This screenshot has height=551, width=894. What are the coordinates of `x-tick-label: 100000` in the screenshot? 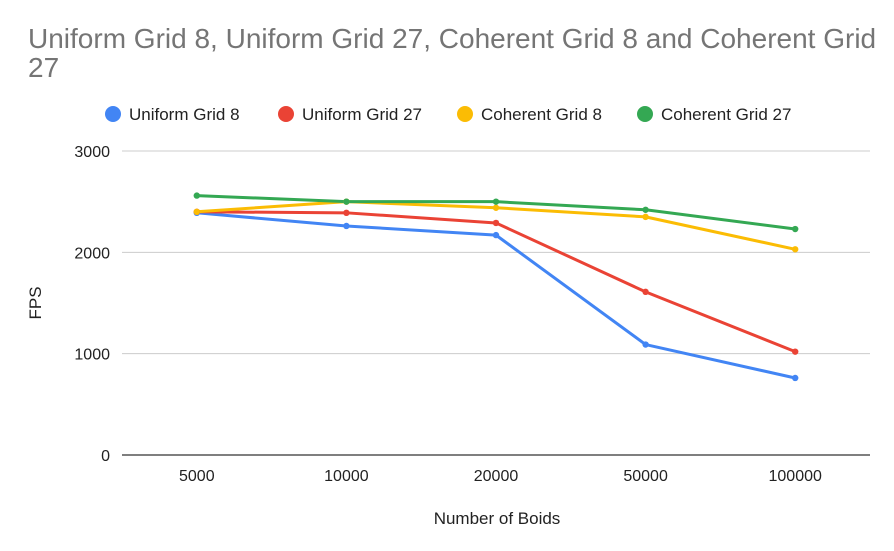 It's located at (795, 476).